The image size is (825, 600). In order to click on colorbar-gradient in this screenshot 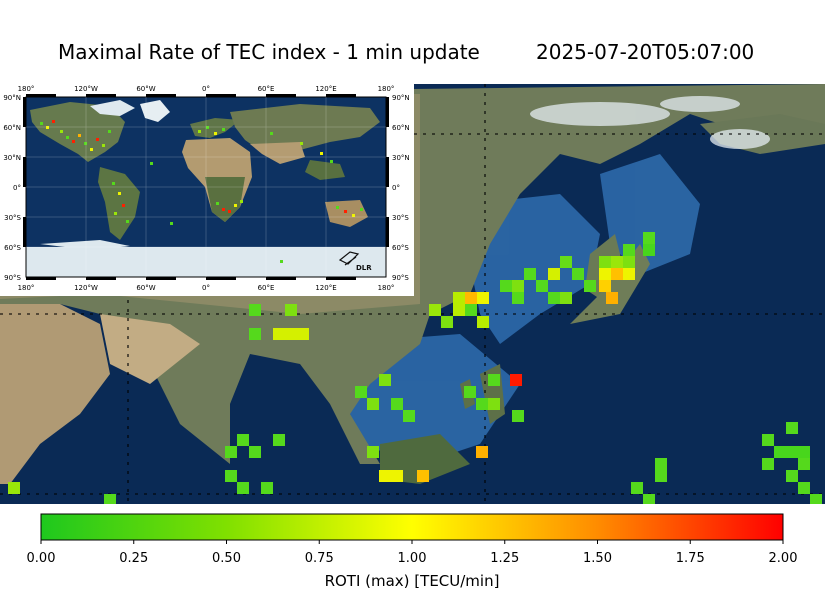, I will do `click(412, 527)`.